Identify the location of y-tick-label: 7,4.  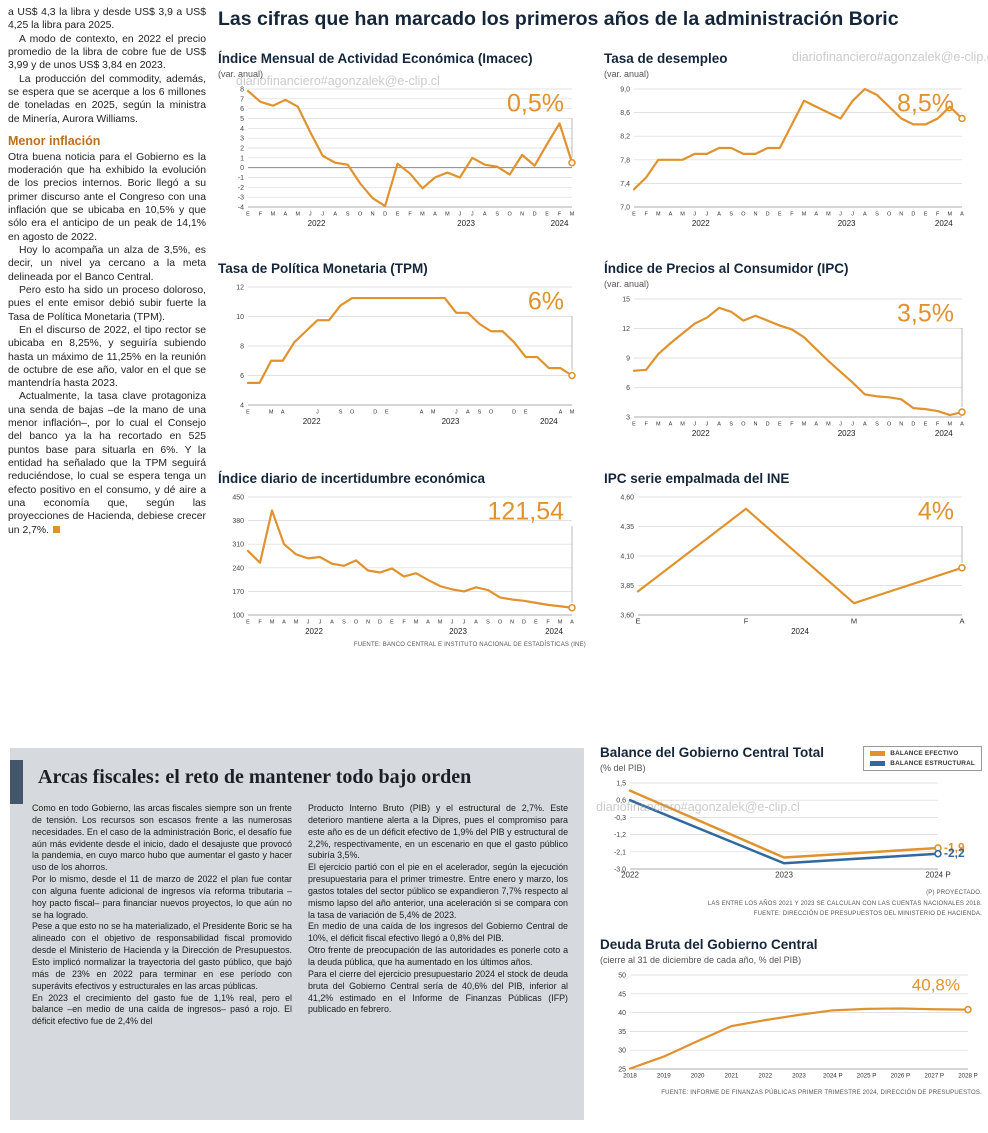
(625, 184).